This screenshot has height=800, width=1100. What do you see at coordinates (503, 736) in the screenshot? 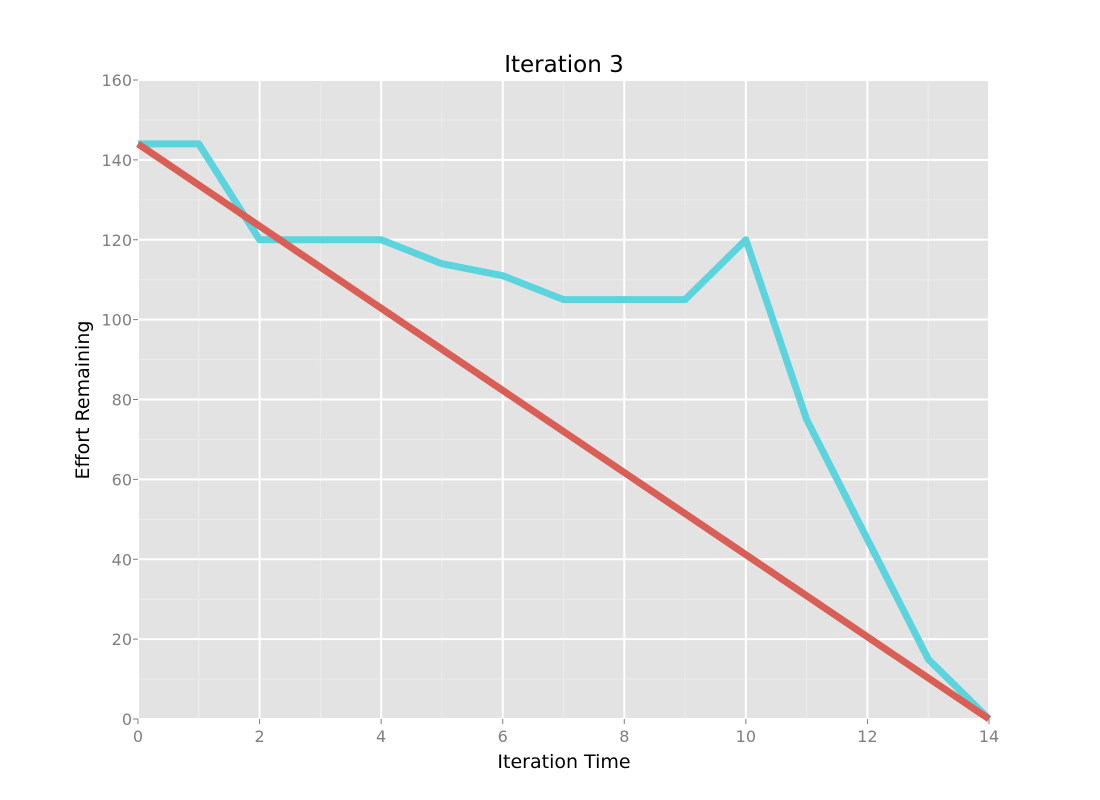
I see `x-tick-label: 6` at bounding box center [503, 736].